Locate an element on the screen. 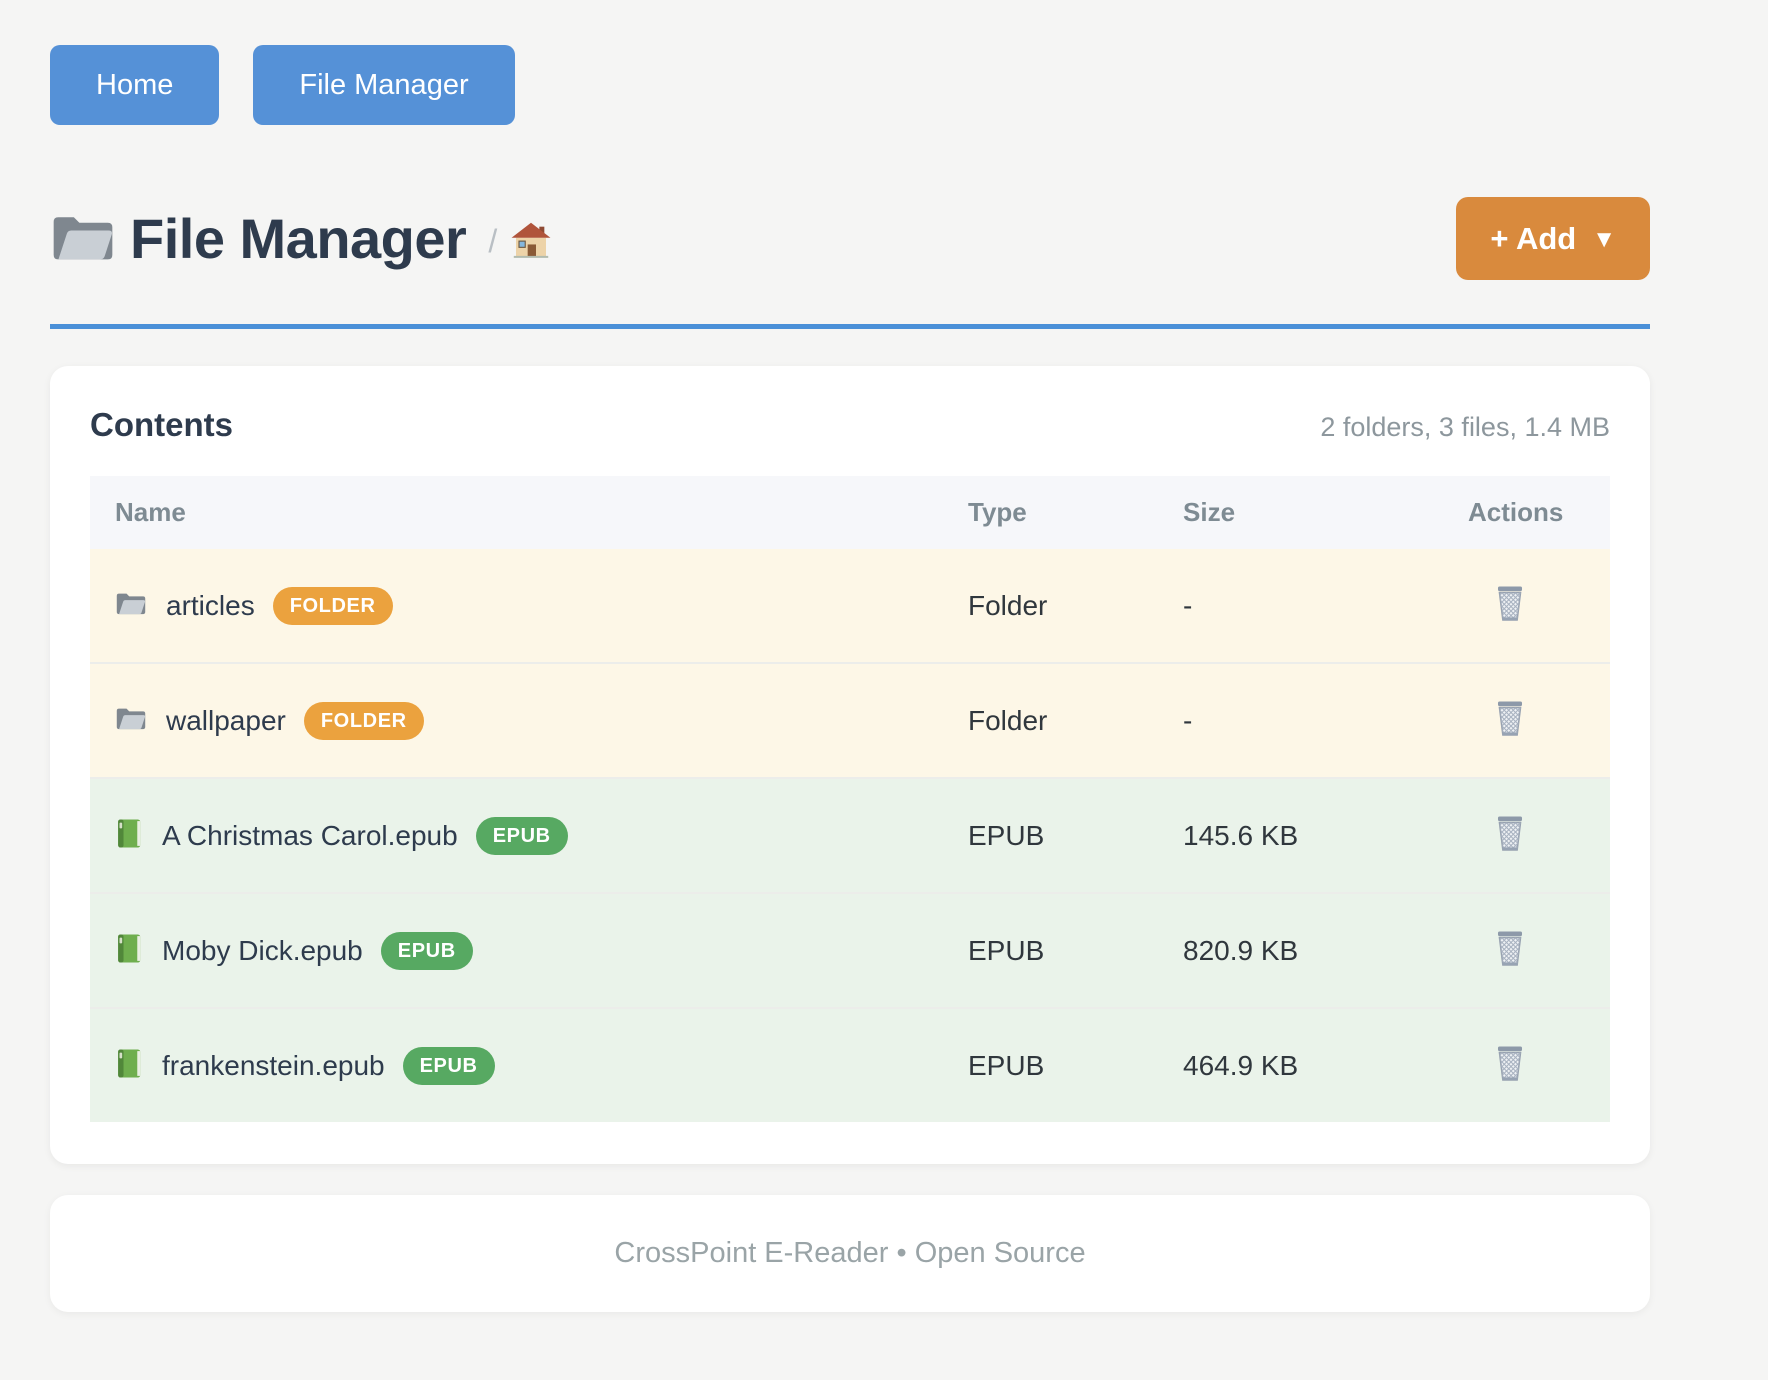 This screenshot has width=1768, height=1380. file-name: wallpaper is located at coordinates (226, 720).